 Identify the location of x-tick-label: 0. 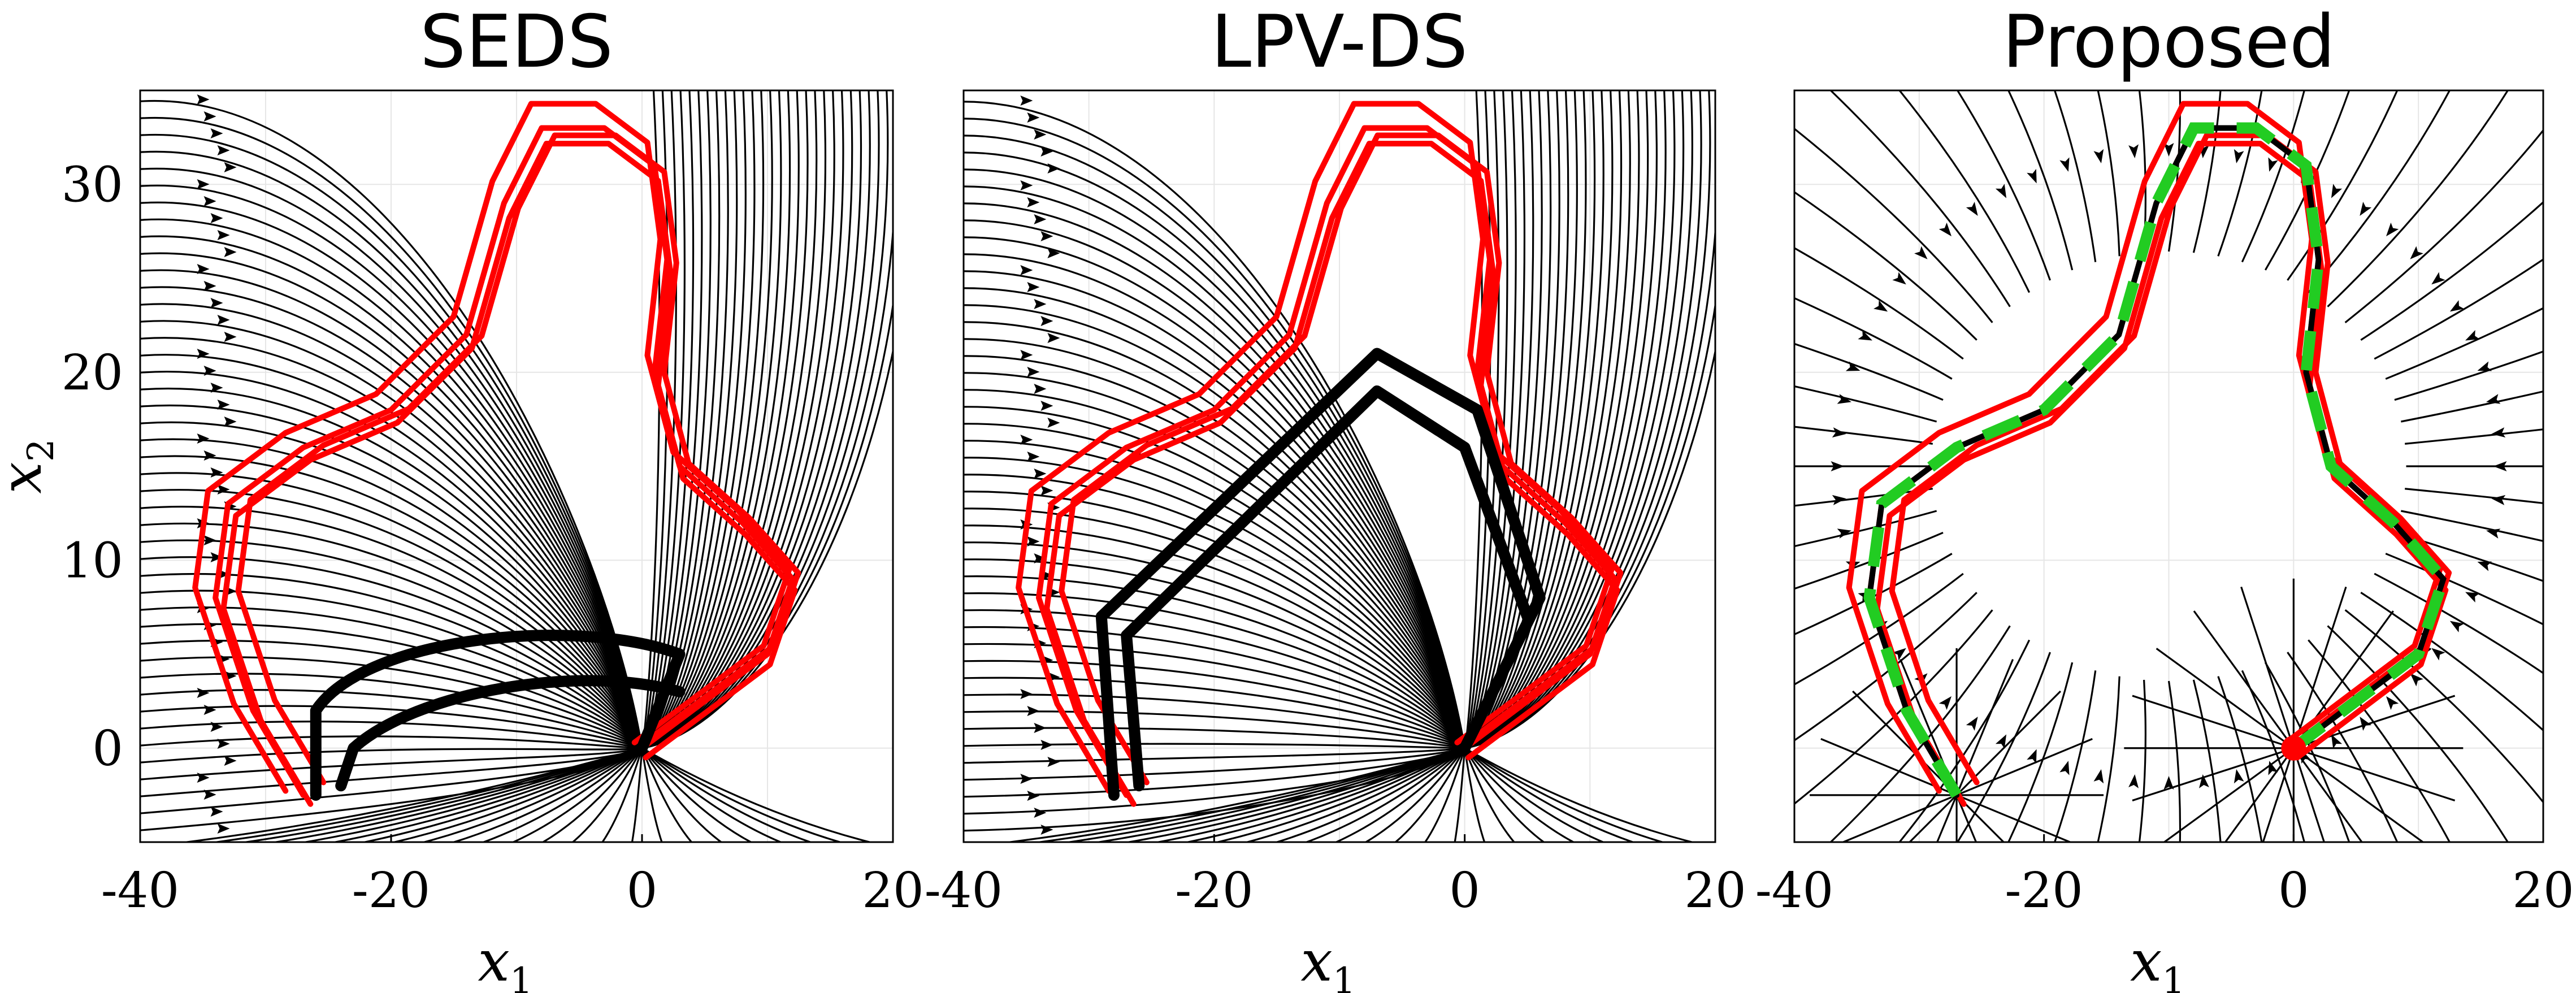
(1464, 891).